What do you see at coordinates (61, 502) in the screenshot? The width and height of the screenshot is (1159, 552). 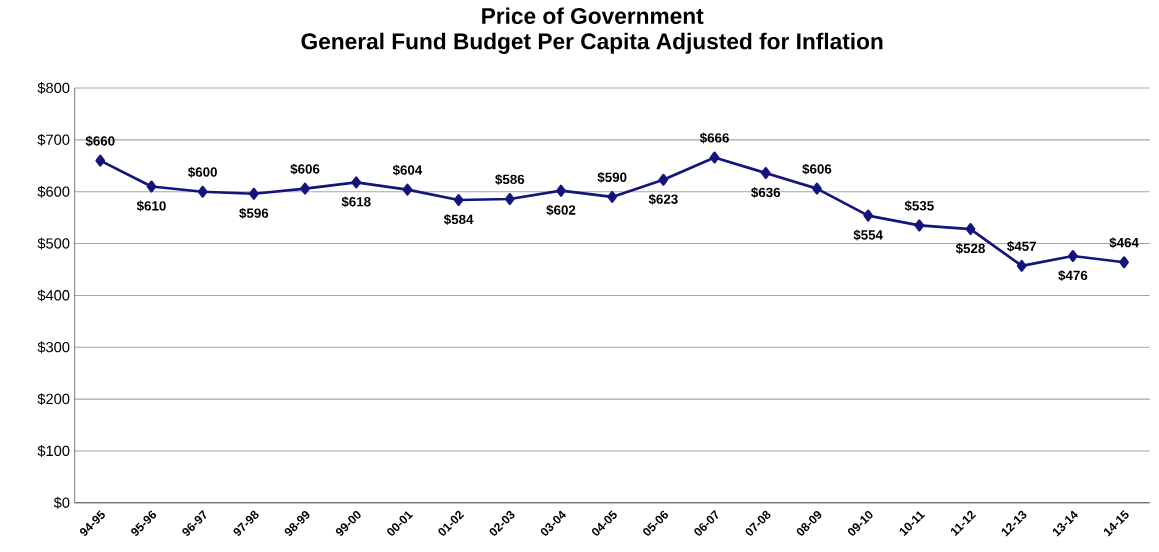 I see `y-tick-label: $0` at bounding box center [61, 502].